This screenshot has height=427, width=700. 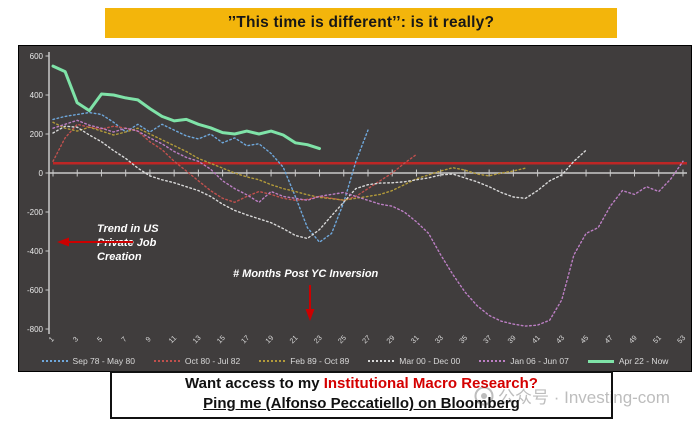 I want to click on x-tick-label: 23, so click(x=318, y=339).